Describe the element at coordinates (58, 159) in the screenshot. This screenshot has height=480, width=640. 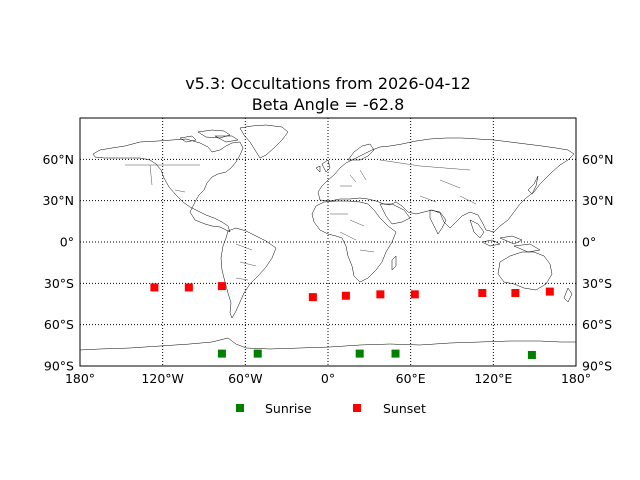
I see `lat-tick-label-left: 60°N` at that location.